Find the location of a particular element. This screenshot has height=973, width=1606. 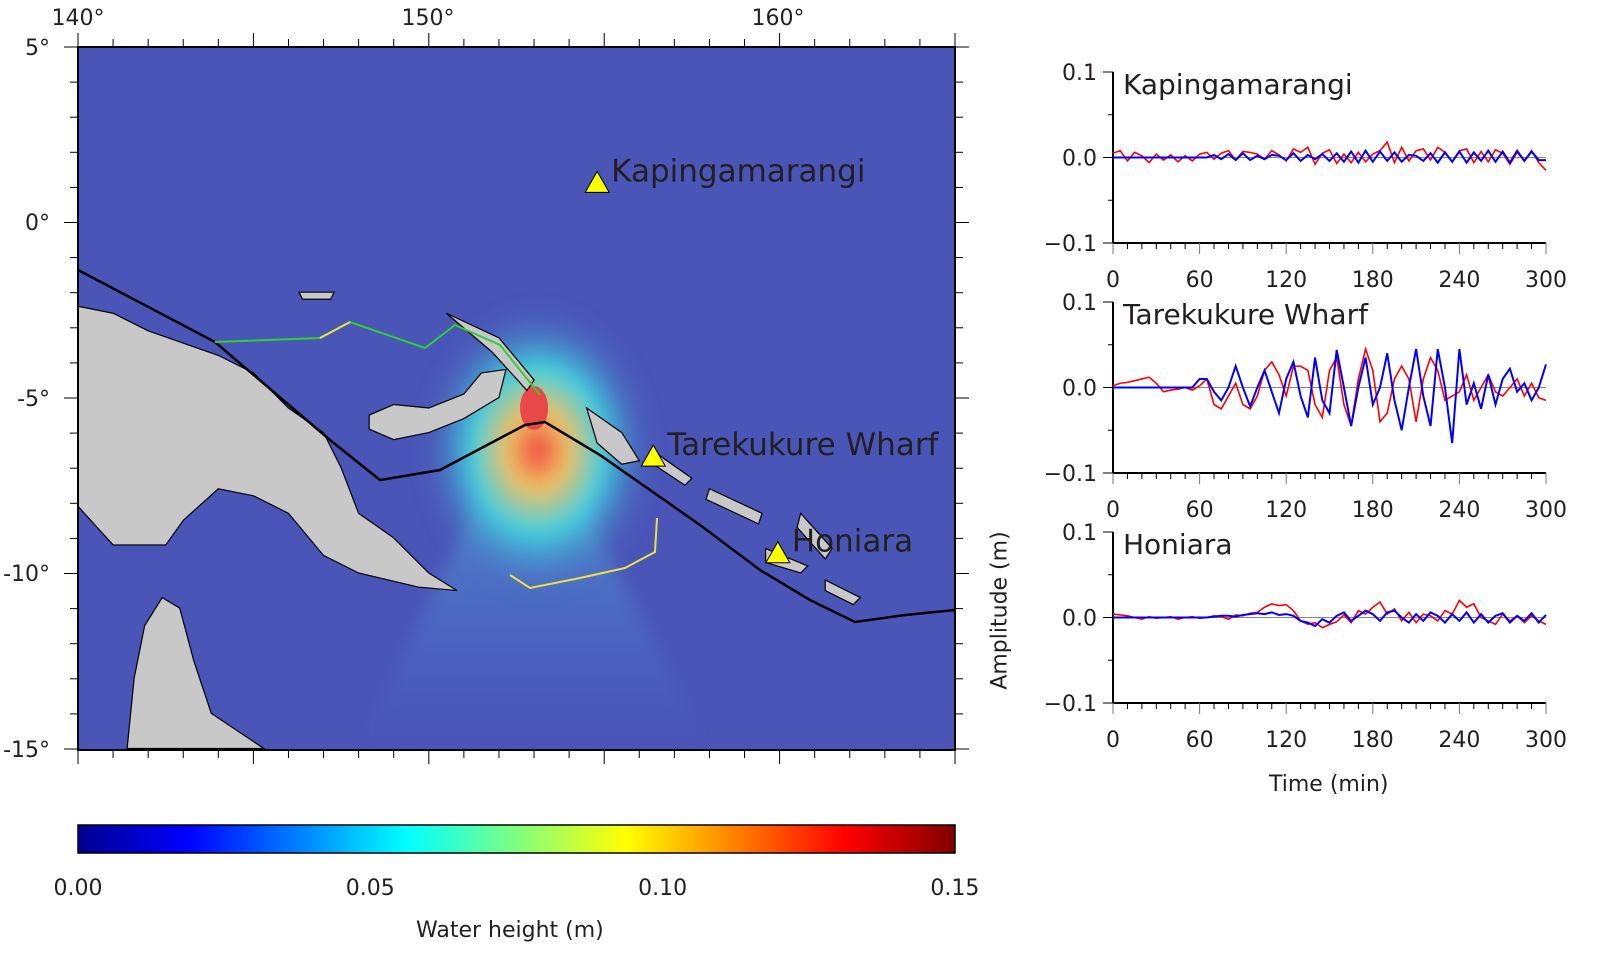

land-new-britain is located at coordinates (437, 404).